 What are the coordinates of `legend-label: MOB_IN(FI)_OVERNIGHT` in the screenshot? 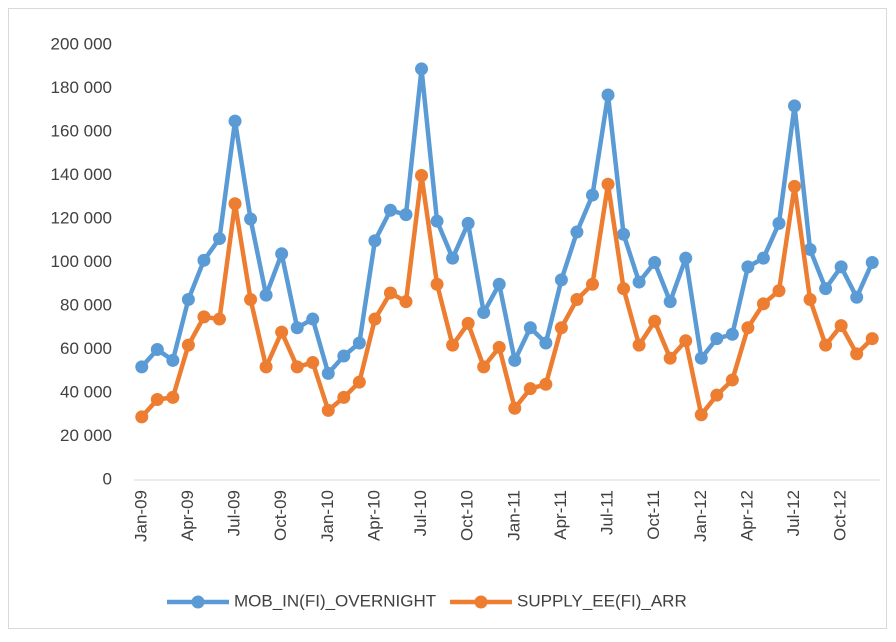 It's located at (335, 600).